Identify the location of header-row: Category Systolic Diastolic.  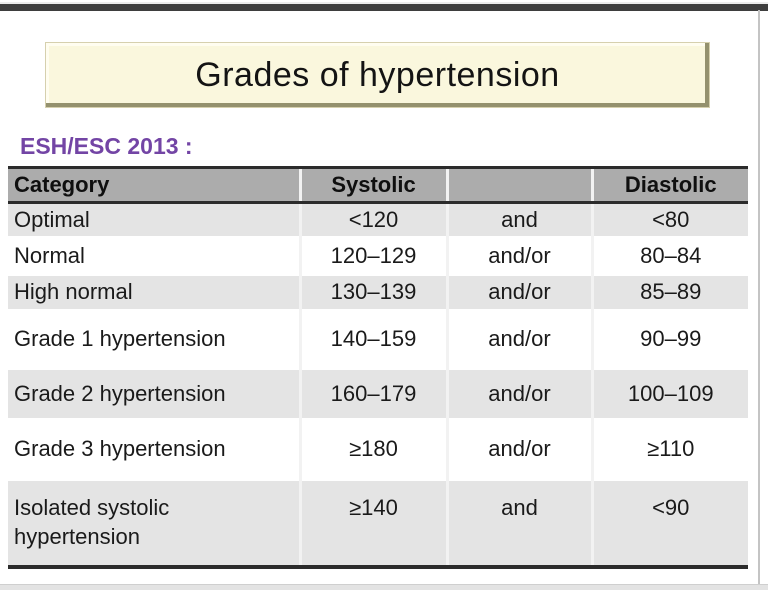
(378, 185).